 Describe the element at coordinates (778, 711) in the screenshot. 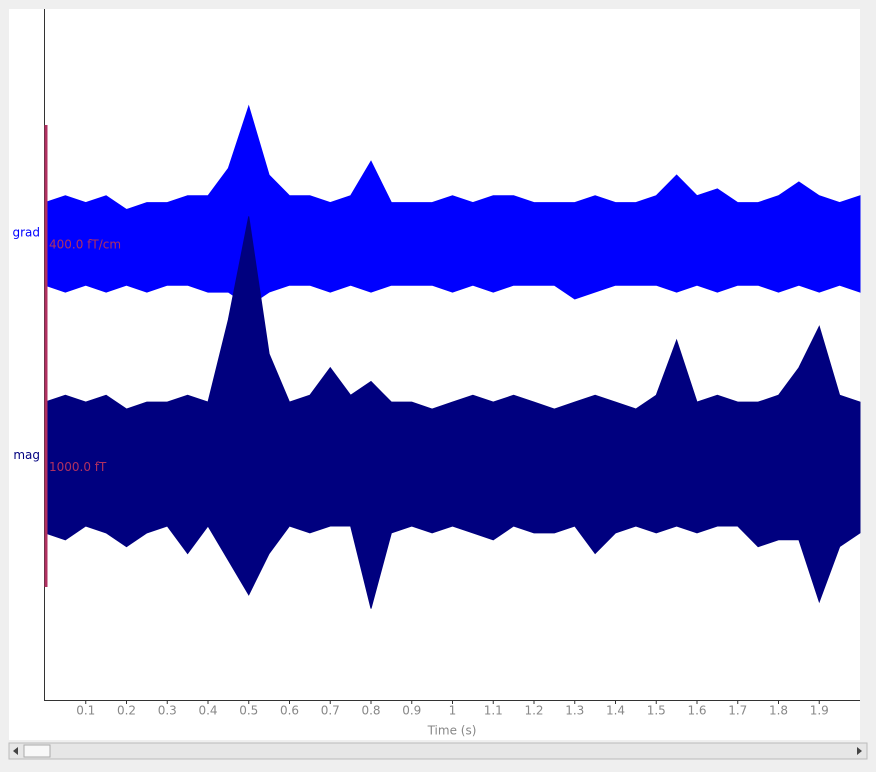

I see `x-tick-label: 1.8` at that location.